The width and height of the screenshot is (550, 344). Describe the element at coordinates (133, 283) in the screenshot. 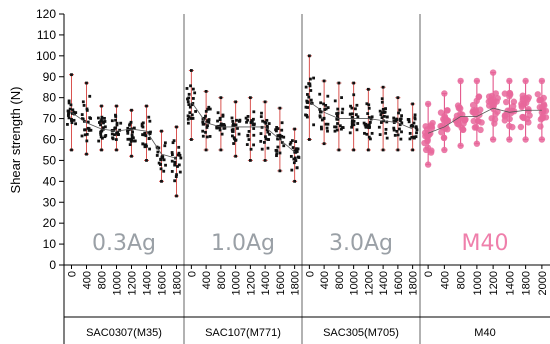

I see `x-tick-label: 1200` at that location.